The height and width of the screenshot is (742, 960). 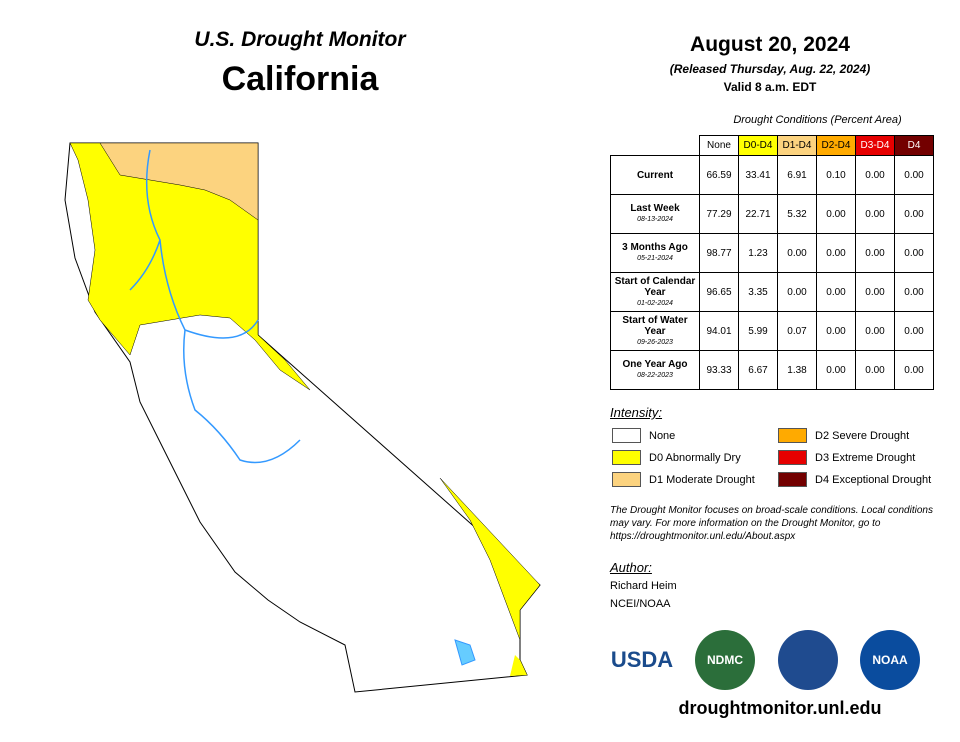 What do you see at coordinates (817, 120) in the screenshot?
I see `table-caption: Drought Conditions (Percent Area)` at bounding box center [817, 120].